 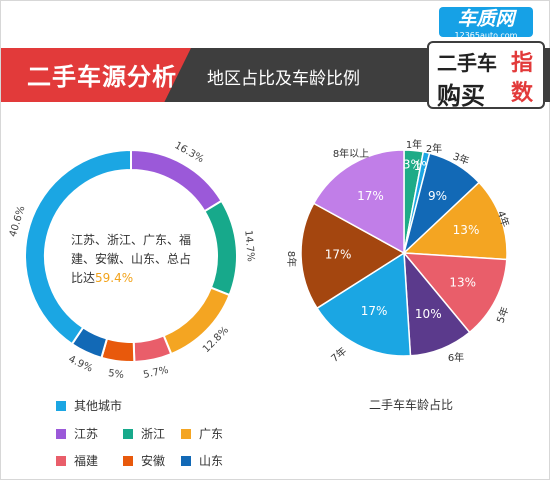 I want to click on legend-label: 其他城市, so click(x=98, y=406).